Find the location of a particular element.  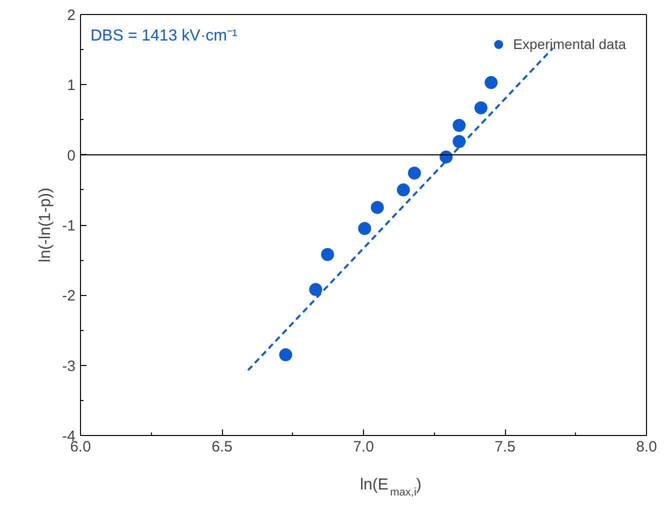

y-tick-label: 0 is located at coordinates (71, 155).